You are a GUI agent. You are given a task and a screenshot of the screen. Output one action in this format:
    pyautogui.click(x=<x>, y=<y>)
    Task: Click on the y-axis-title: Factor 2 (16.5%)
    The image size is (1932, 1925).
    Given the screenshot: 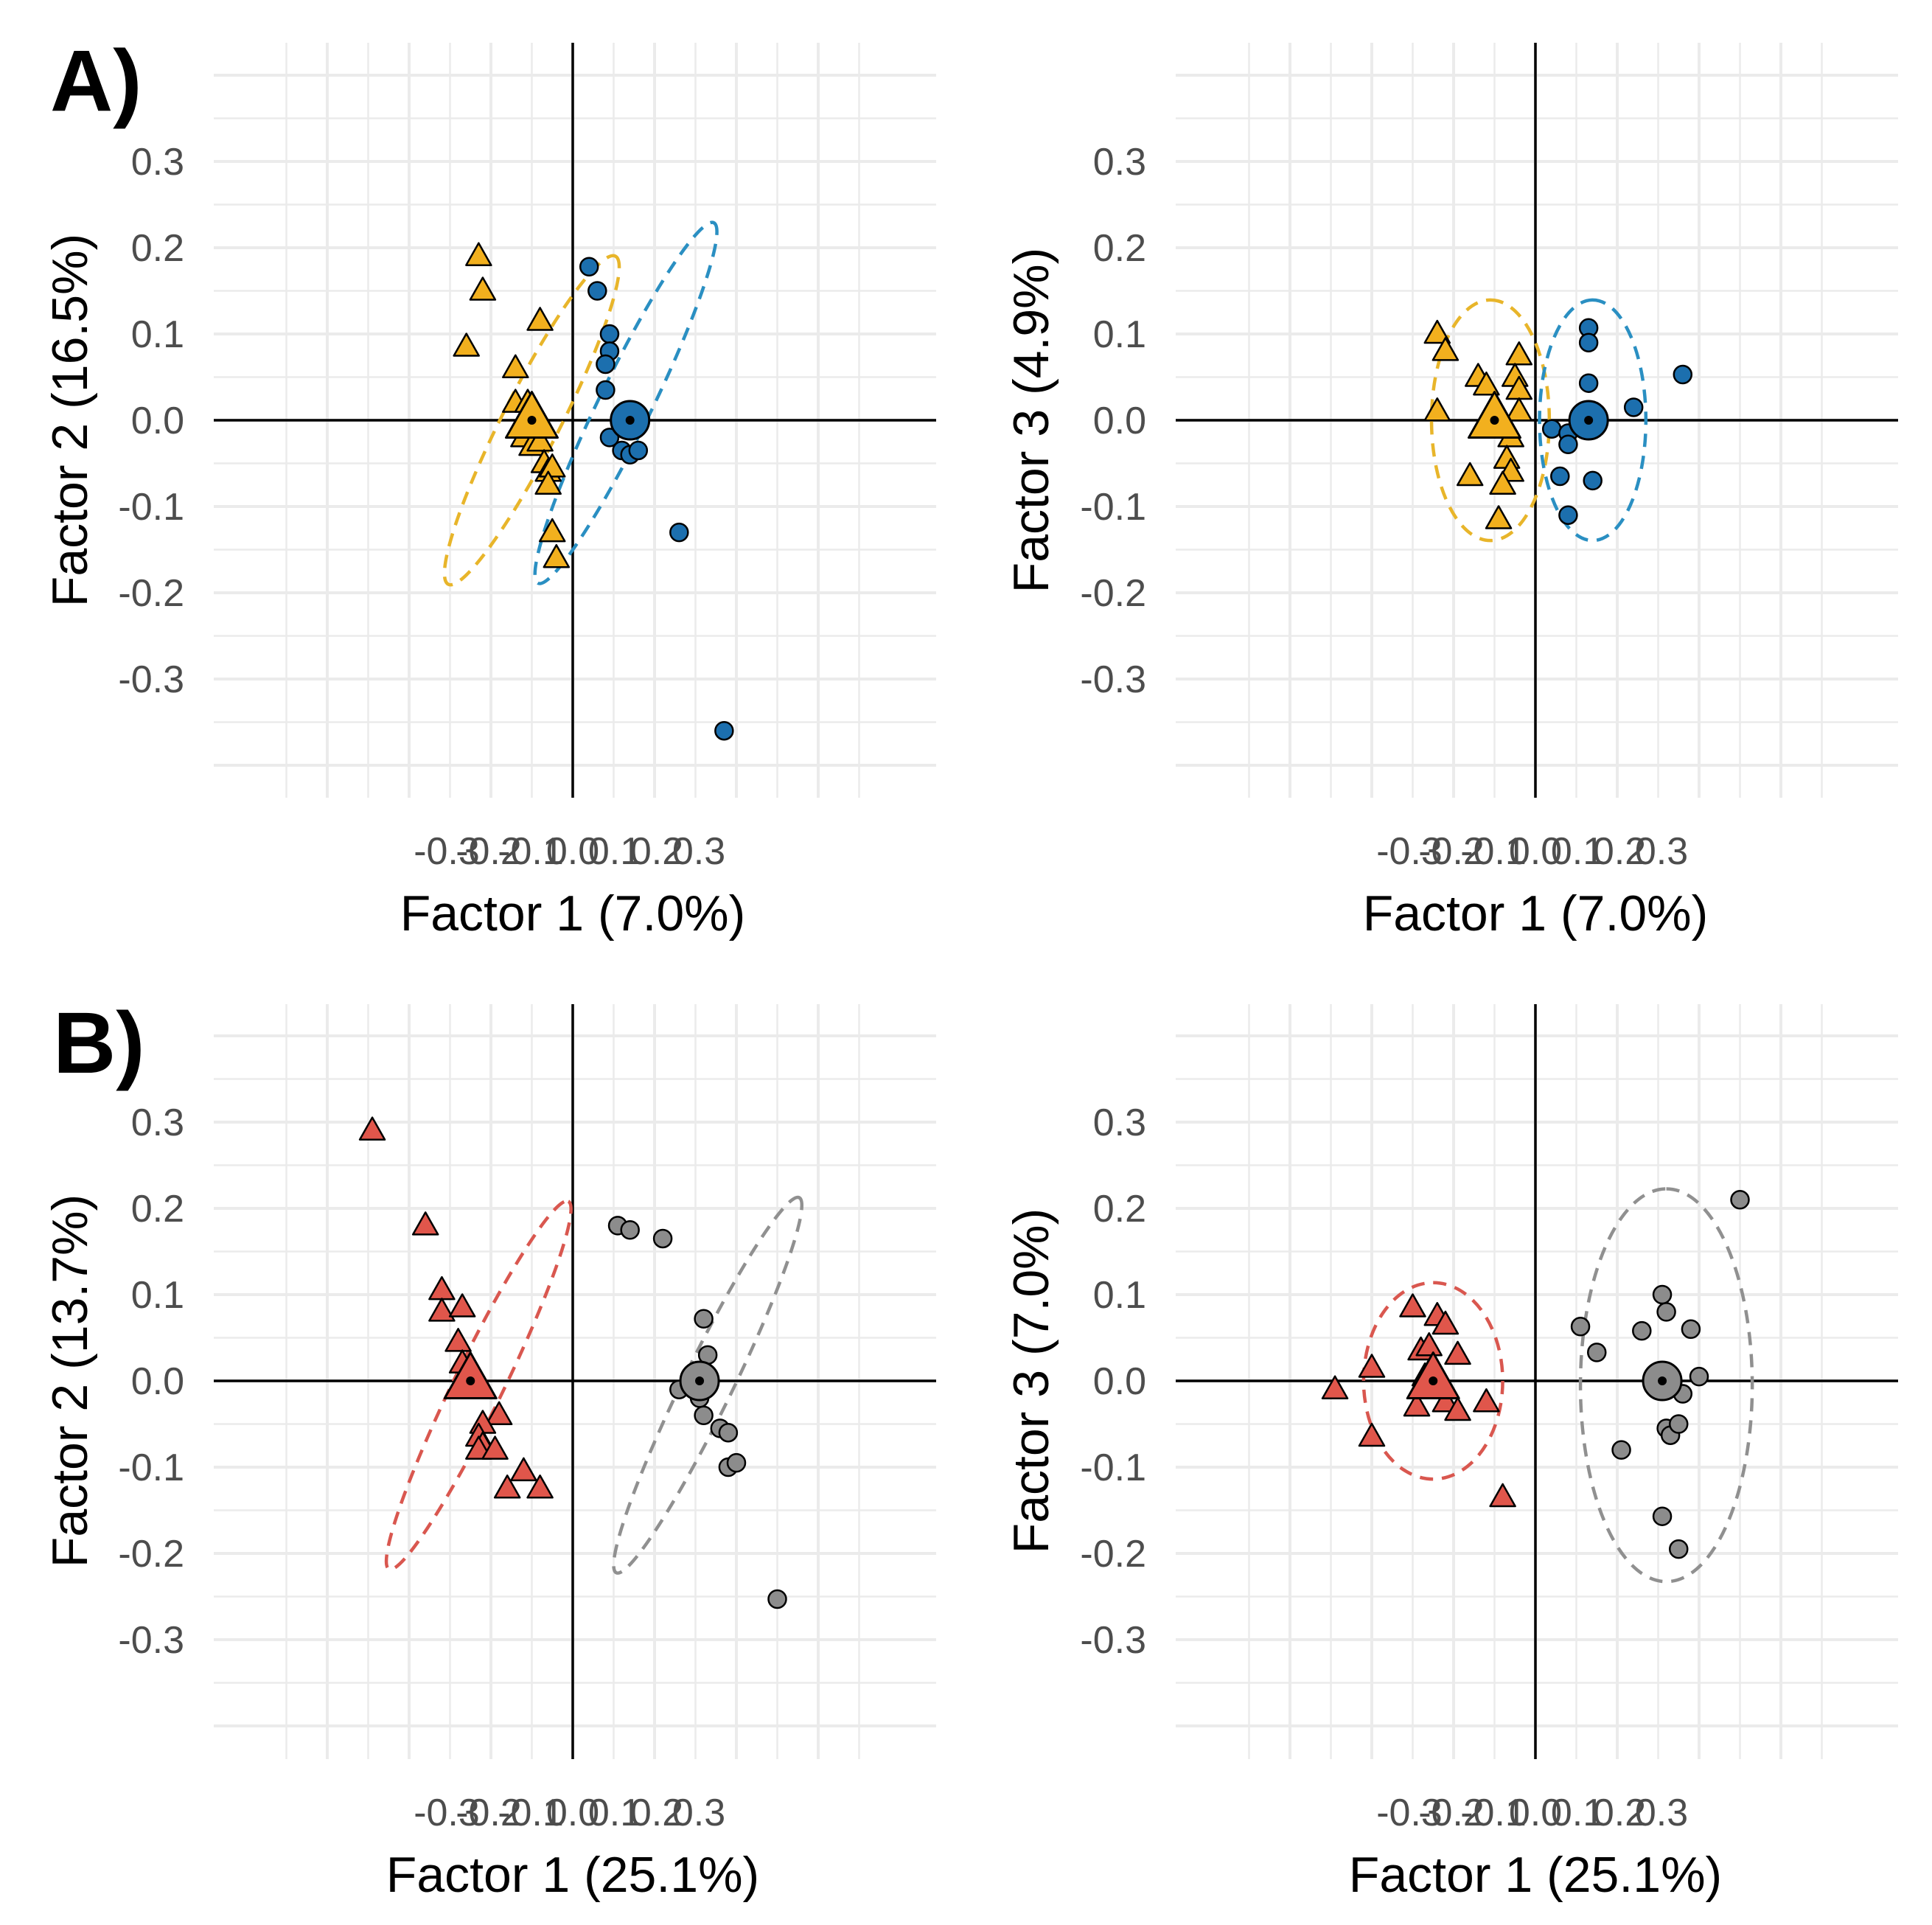 What is the action you would take?
    pyautogui.click(x=70, y=421)
    